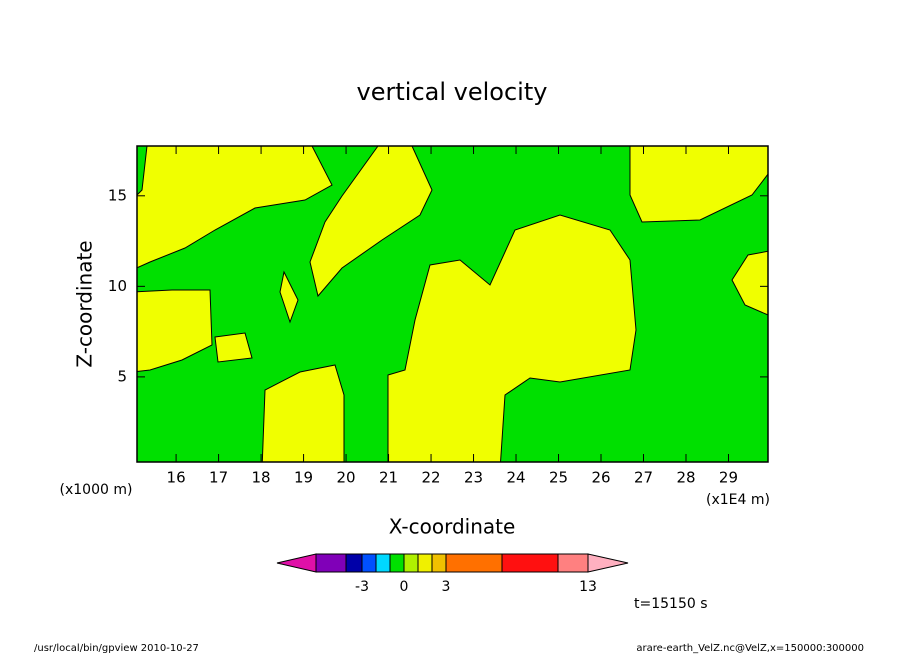  I want to click on colorbar-tick-label: 3, so click(446, 587).